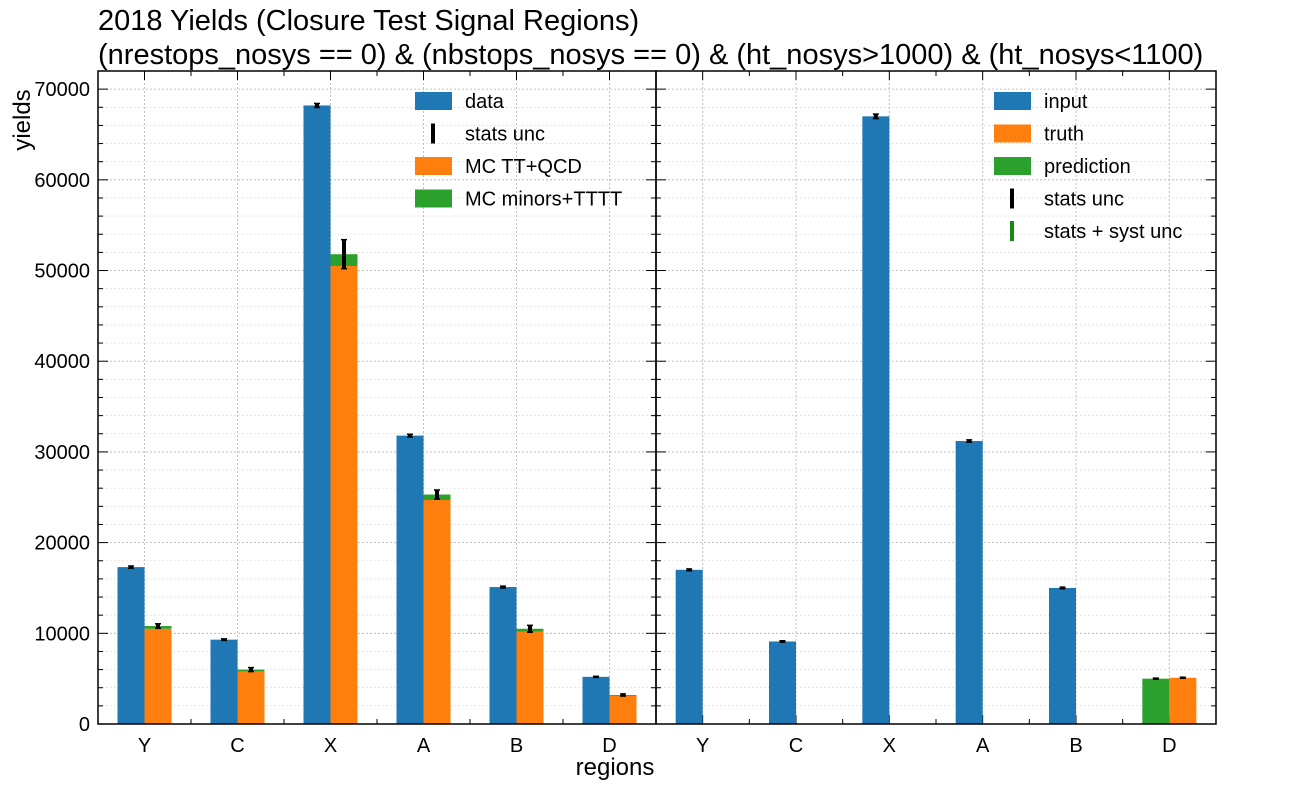 The width and height of the screenshot is (1295, 787). Describe the element at coordinates (596, 700) in the screenshot. I see `bar-data-D` at that location.